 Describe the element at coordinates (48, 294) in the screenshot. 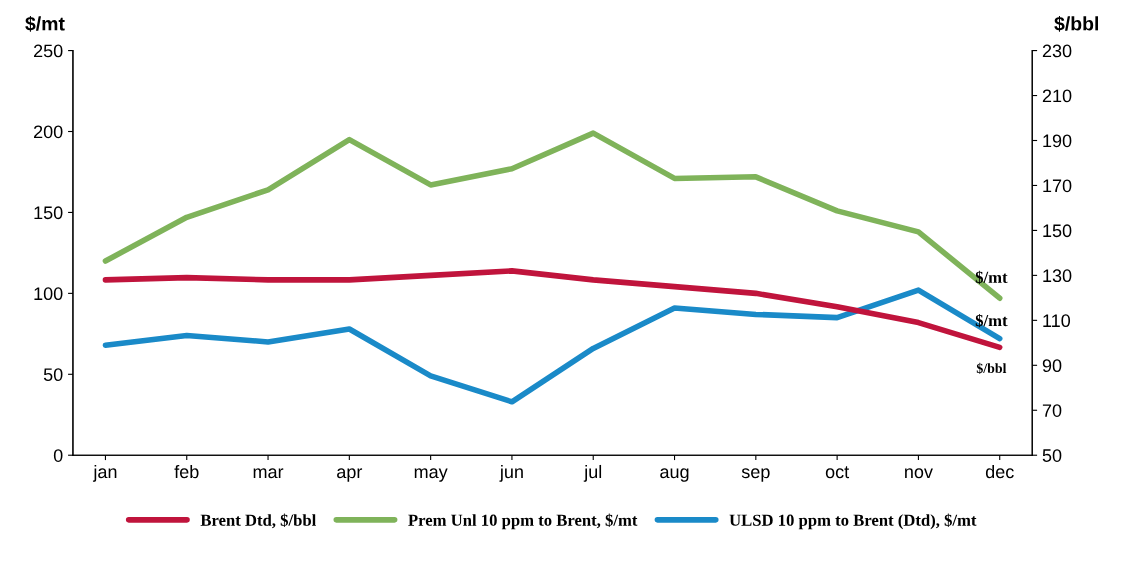

I see `y-tick-label: 100` at that location.